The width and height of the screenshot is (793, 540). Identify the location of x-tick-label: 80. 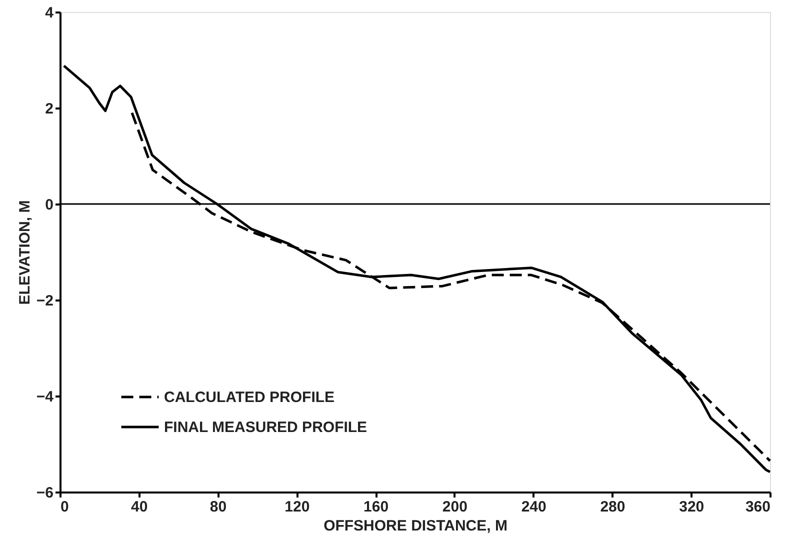
(218, 507).